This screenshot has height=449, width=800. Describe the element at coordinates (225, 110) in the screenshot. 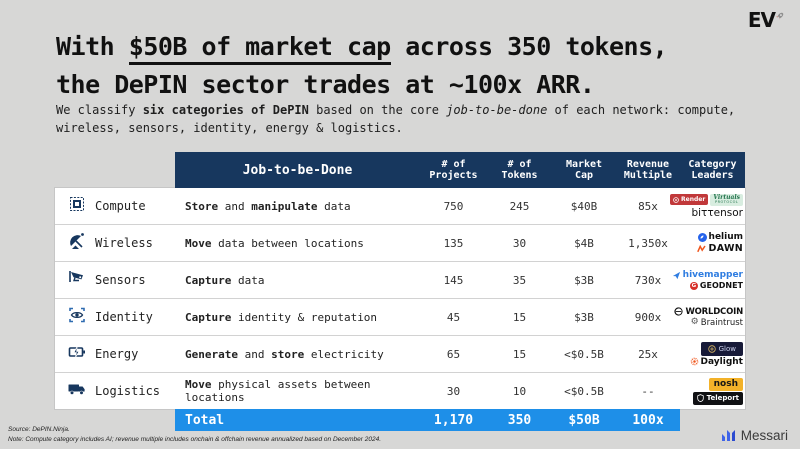

I see `subtitle-bold-part: six categories of DePIN` at that location.